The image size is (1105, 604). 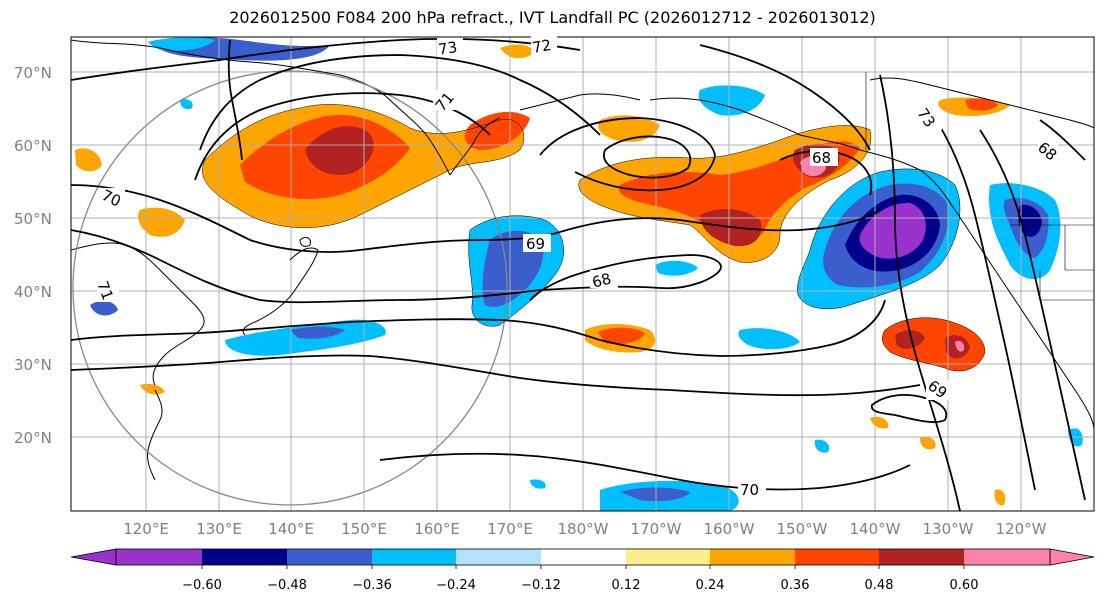 What do you see at coordinates (948, 529) in the screenshot?
I see `lon-label: 130°W` at bounding box center [948, 529].